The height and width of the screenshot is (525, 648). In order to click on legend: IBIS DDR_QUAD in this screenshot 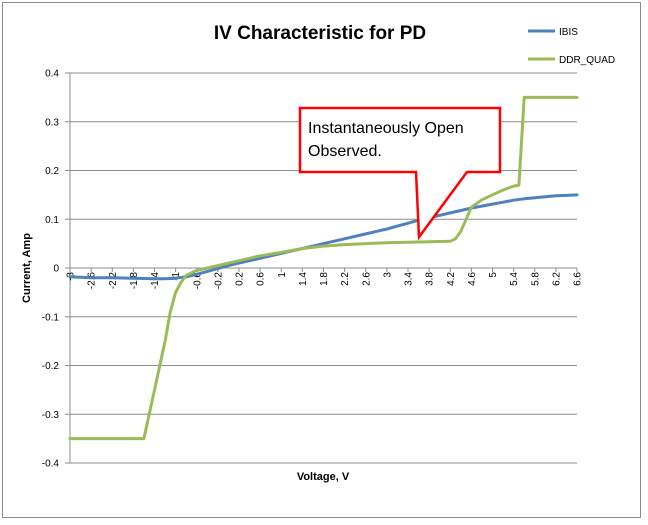, I will do `click(571, 46)`.